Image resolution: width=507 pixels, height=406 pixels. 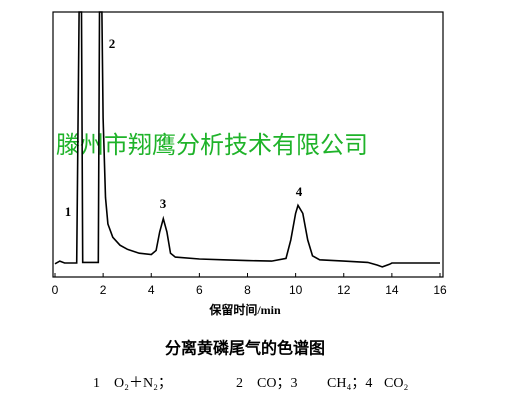 I want to click on peak-label: 3, so click(x=163, y=203).